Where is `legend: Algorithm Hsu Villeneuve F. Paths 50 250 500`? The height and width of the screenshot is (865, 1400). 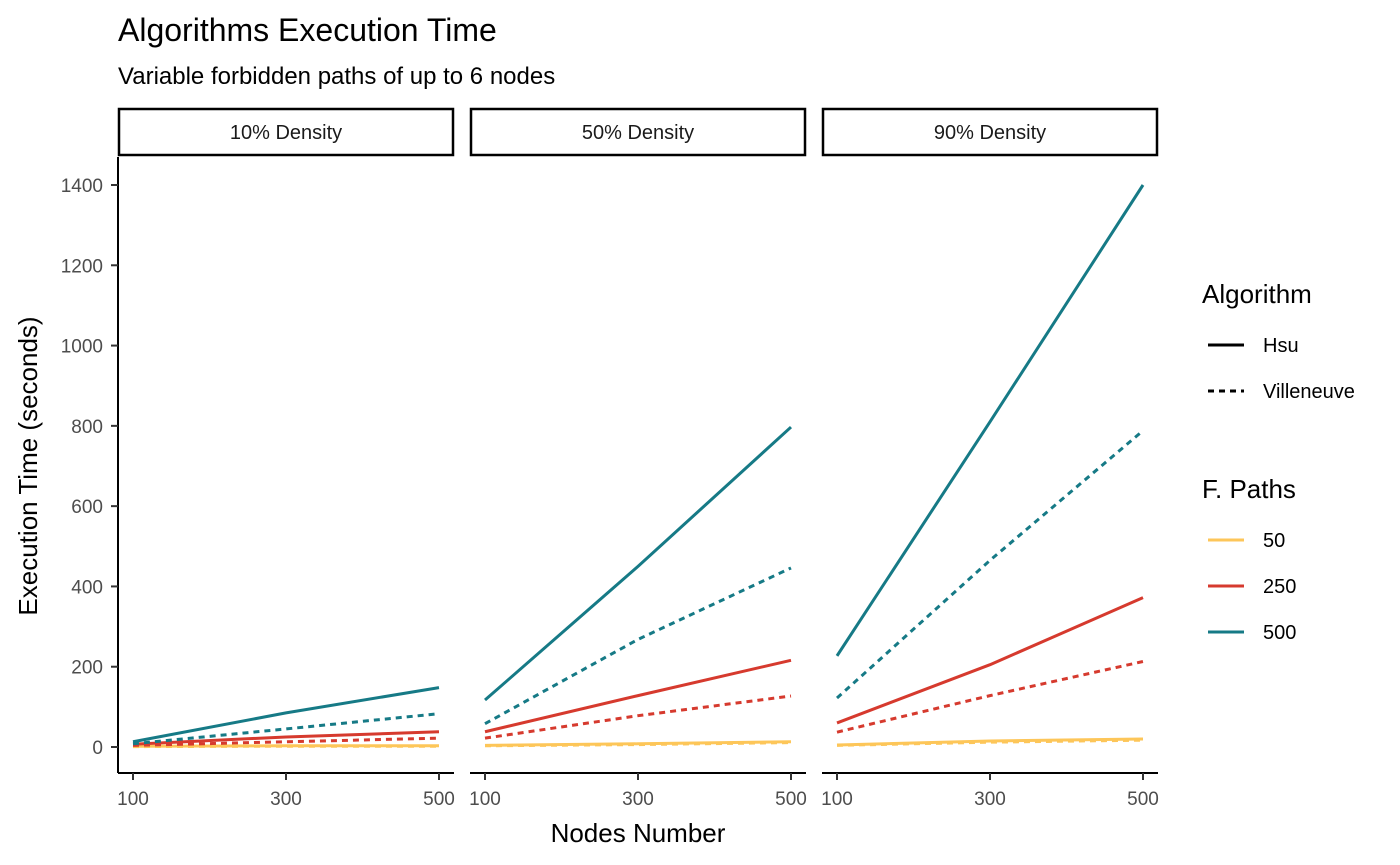 legend: Algorithm Hsu Villeneuve F. Paths 50 250 500 is located at coordinates (1278, 461).